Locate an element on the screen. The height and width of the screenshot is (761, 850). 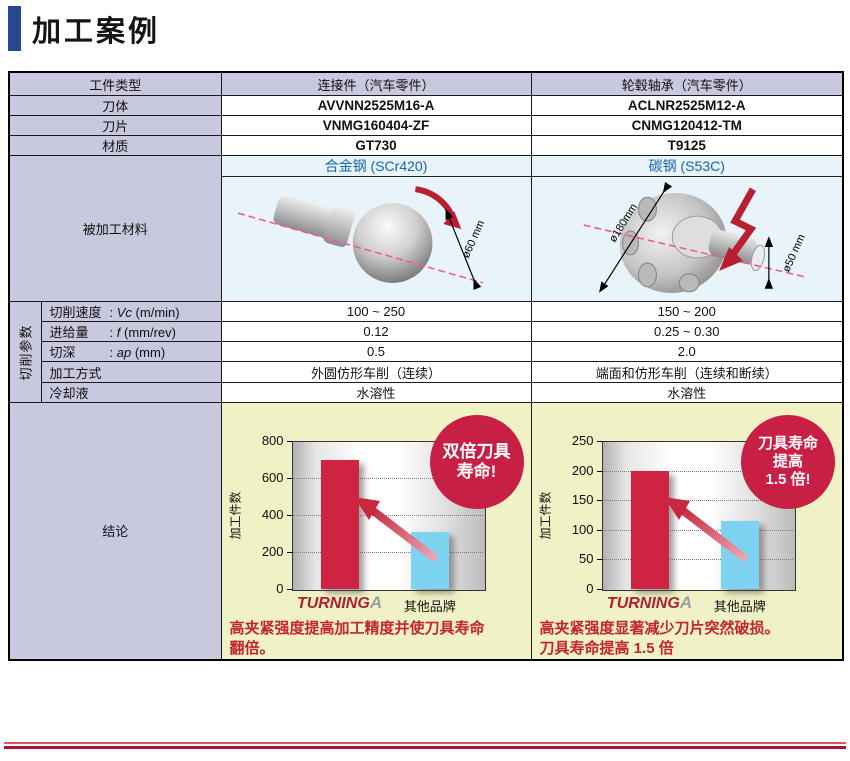
dimension-line-outer is located at coordinates (635, 237).